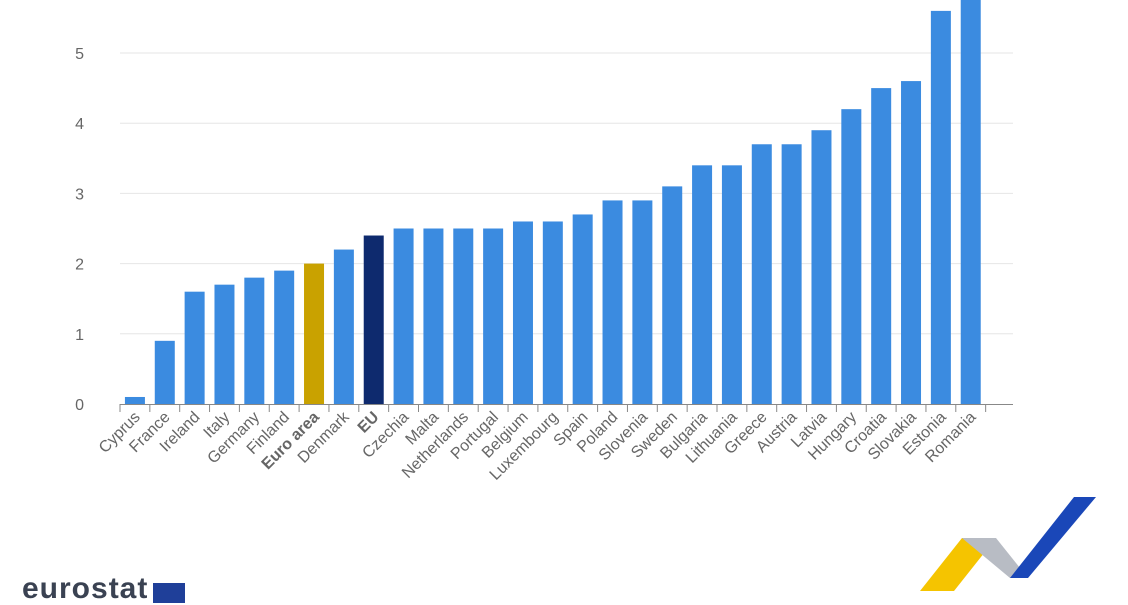  I want to click on y-tick-label: 4, so click(79, 124).